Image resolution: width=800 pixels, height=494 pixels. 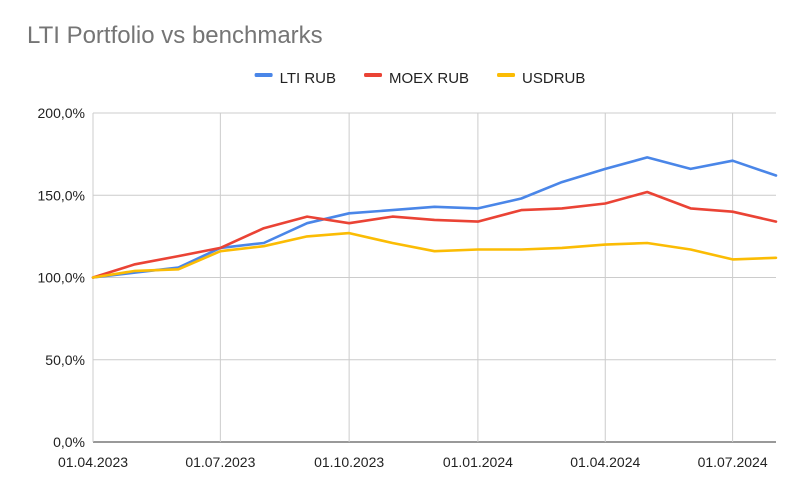 I want to click on x-tick-label: 01.07.2023, so click(x=220, y=462).